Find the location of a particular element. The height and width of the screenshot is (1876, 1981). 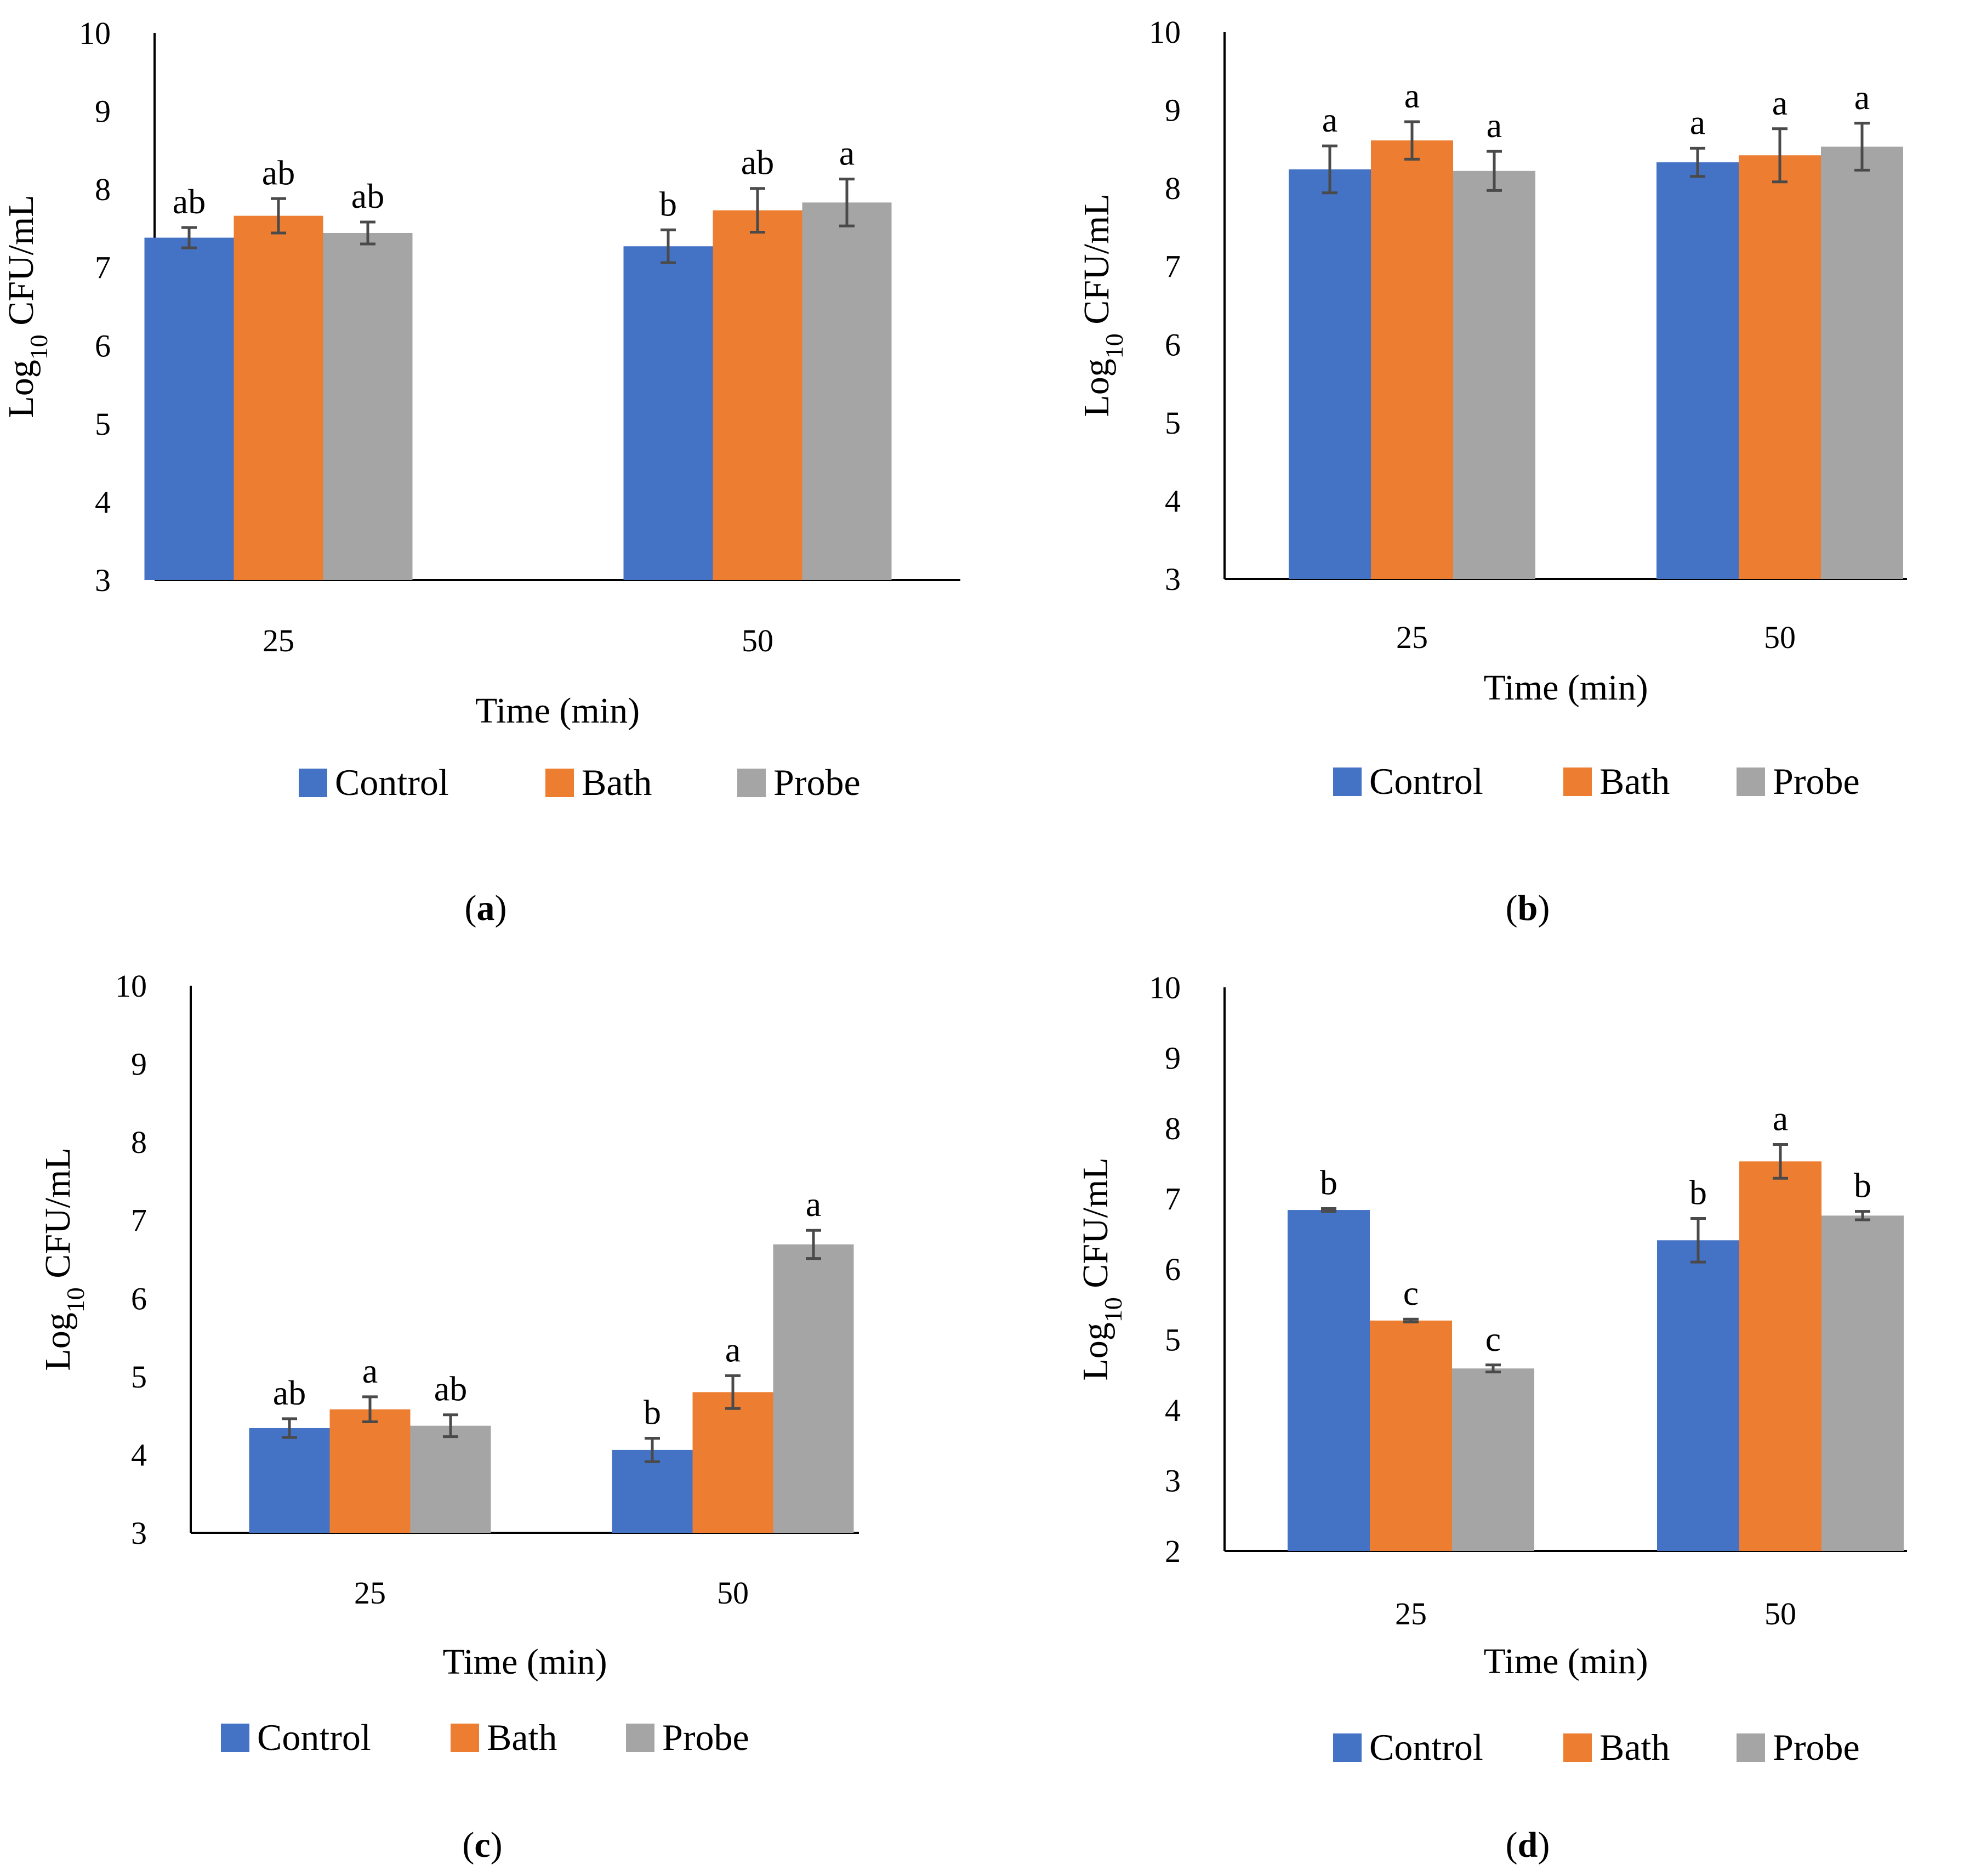

panel-caption: (b) is located at coordinates (1528, 908).